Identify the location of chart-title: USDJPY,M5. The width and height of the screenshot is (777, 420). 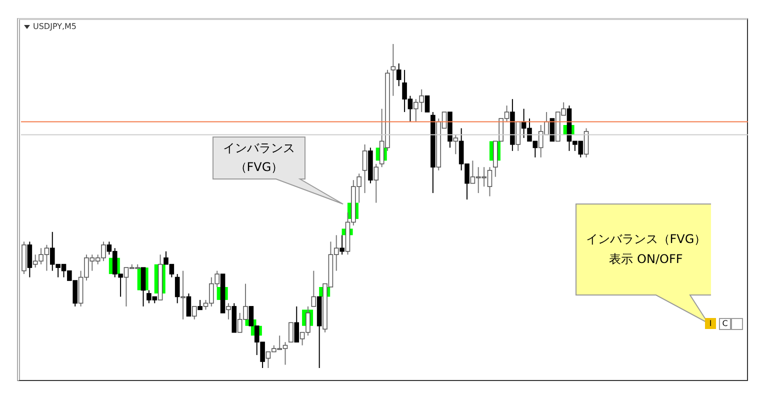
(55, 26).